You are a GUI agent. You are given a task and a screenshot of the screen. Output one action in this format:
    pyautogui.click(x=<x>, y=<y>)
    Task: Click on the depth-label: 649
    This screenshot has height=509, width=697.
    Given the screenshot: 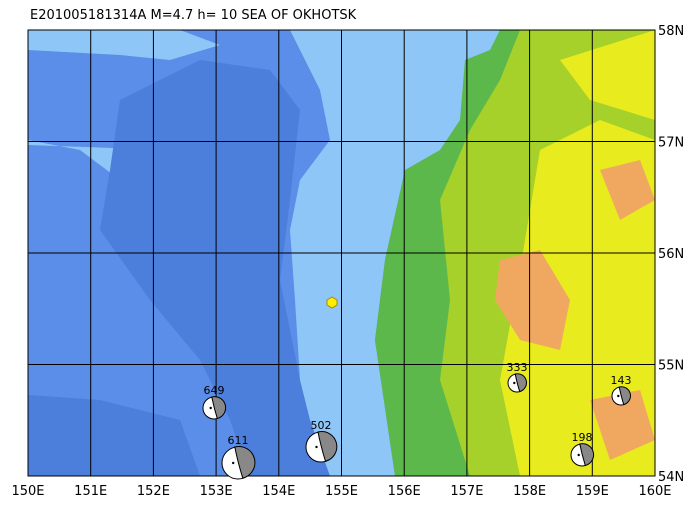 What is the action you would take?
    pyautogui.click(x=214, y=390)
    